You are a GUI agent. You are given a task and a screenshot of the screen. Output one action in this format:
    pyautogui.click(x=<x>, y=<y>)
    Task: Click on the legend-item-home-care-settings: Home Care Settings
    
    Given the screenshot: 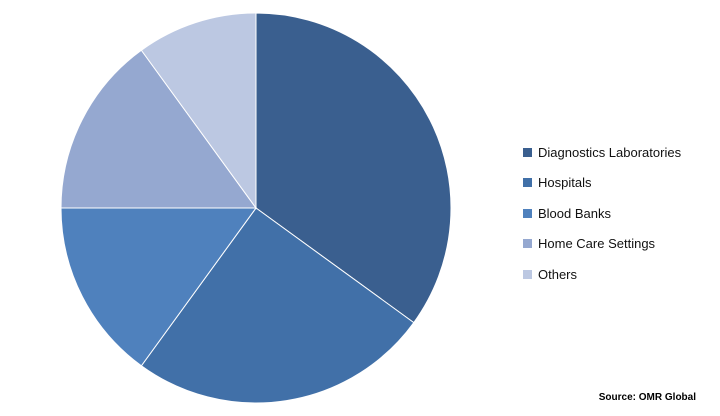 What is the action you would take?
    pyautogui.click(x=602, y=244)
    